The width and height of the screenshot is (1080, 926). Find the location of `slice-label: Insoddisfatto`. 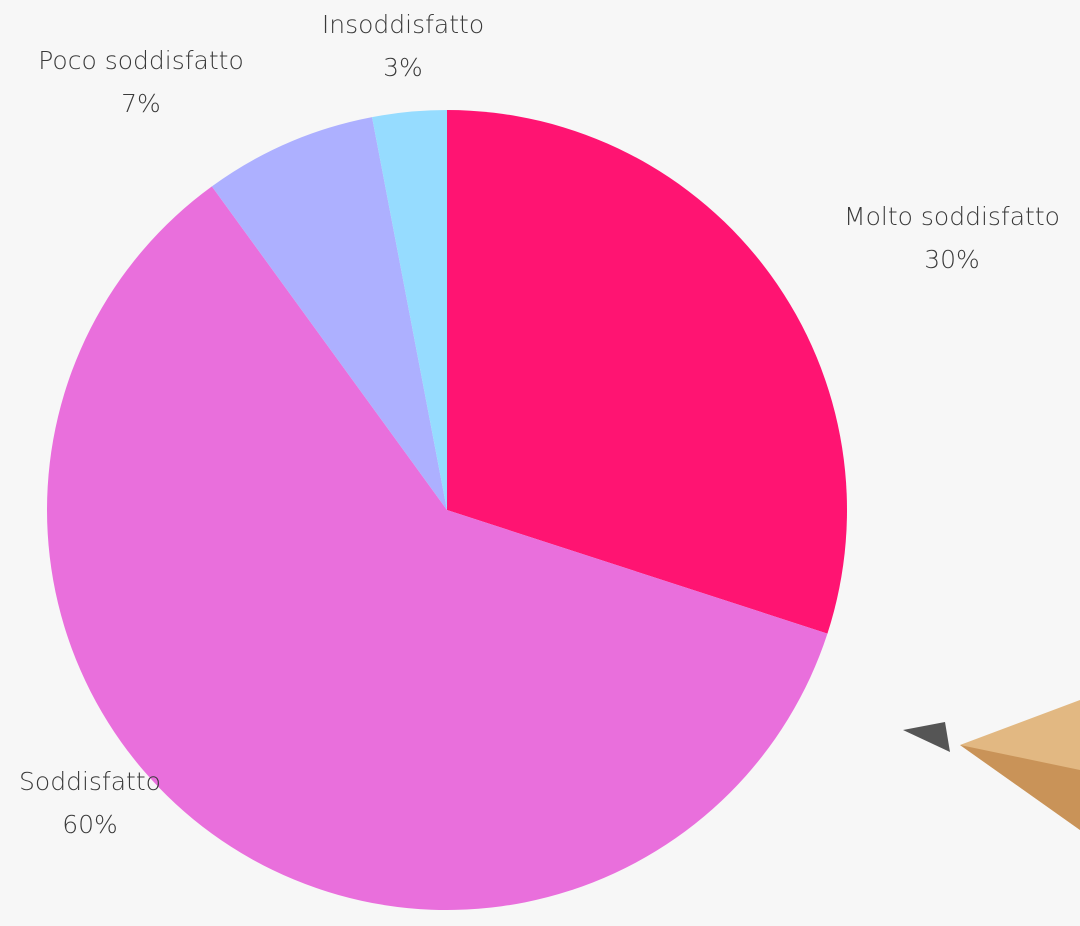

slice-label: Insoddisfatto is located at coordinates (403, 24).